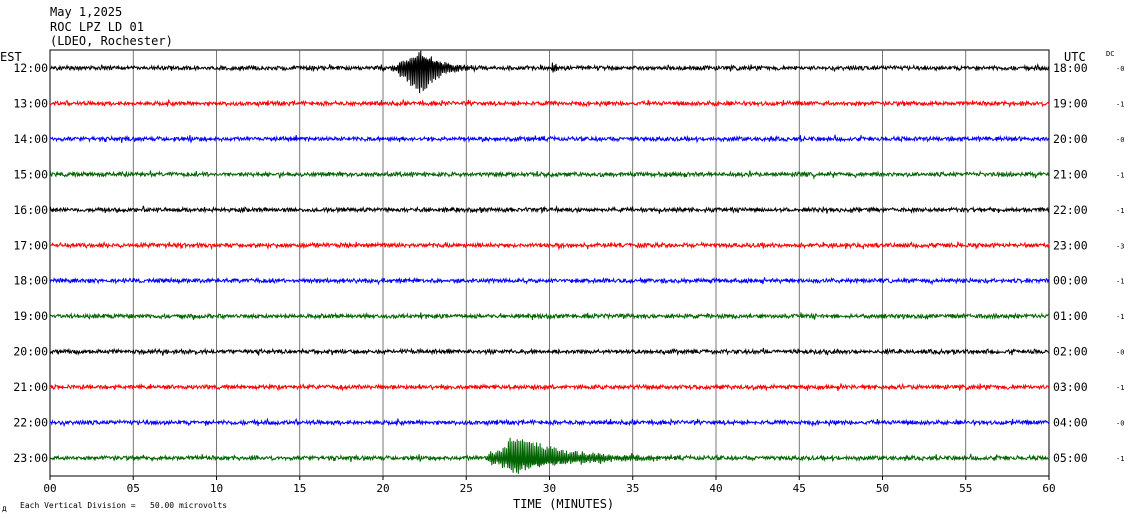  What do you see at coordinates (1070, 352) in the screenshot?
I see `utc-hour-label: 02:00` at bounding box center [1070, 352].